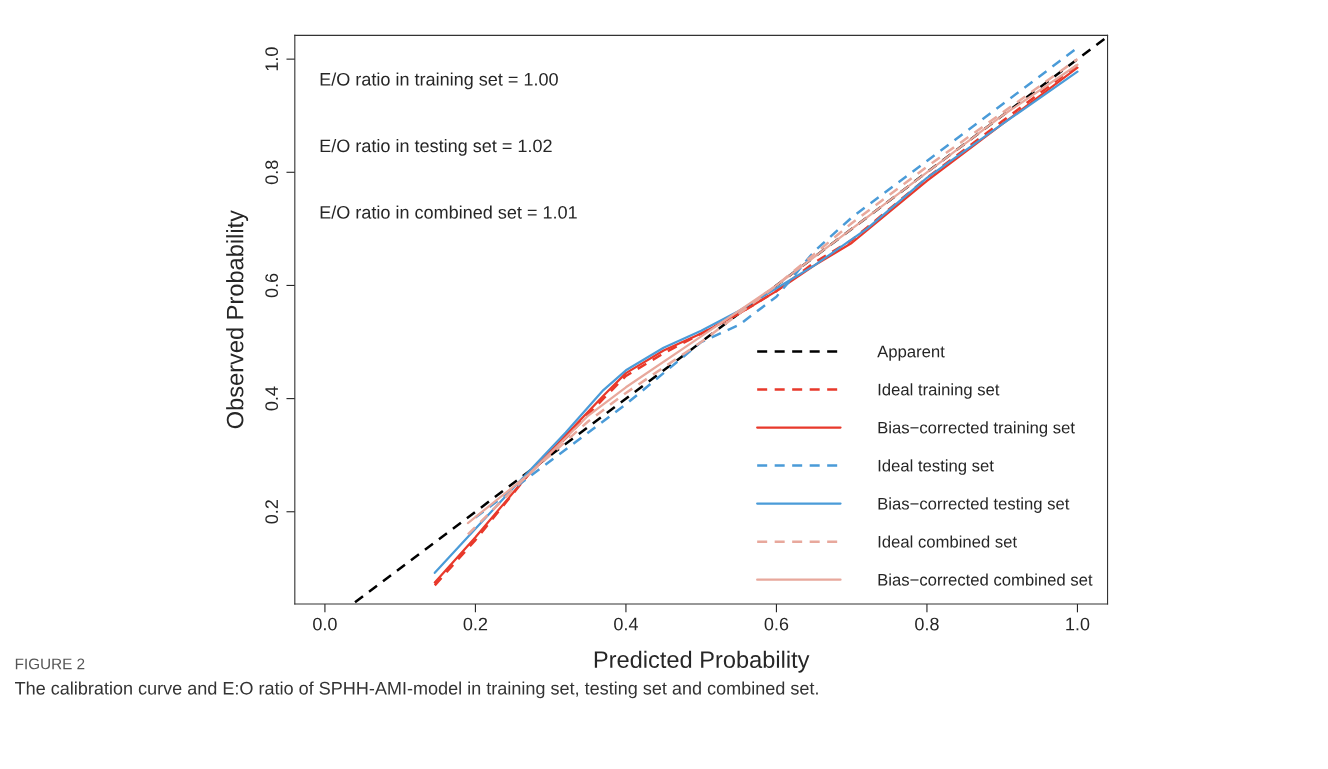  What do you see at coordinates (436, 147) in the screenshot?
I see `annotation: E/O ratio in testing set = 1.02` at bounding box center [436, 147].